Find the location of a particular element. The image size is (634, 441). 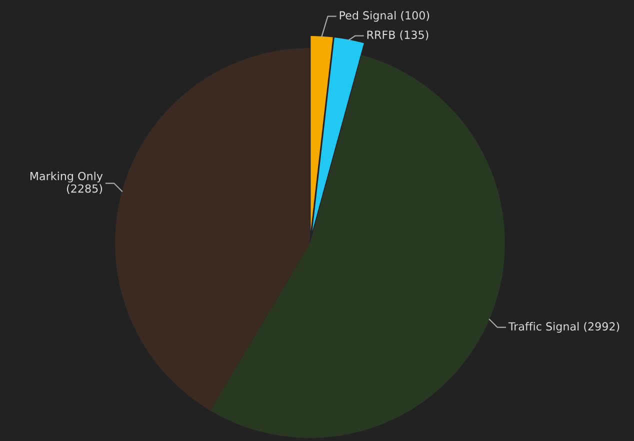

data-label: (2285) is located at coordinates (84, 189).